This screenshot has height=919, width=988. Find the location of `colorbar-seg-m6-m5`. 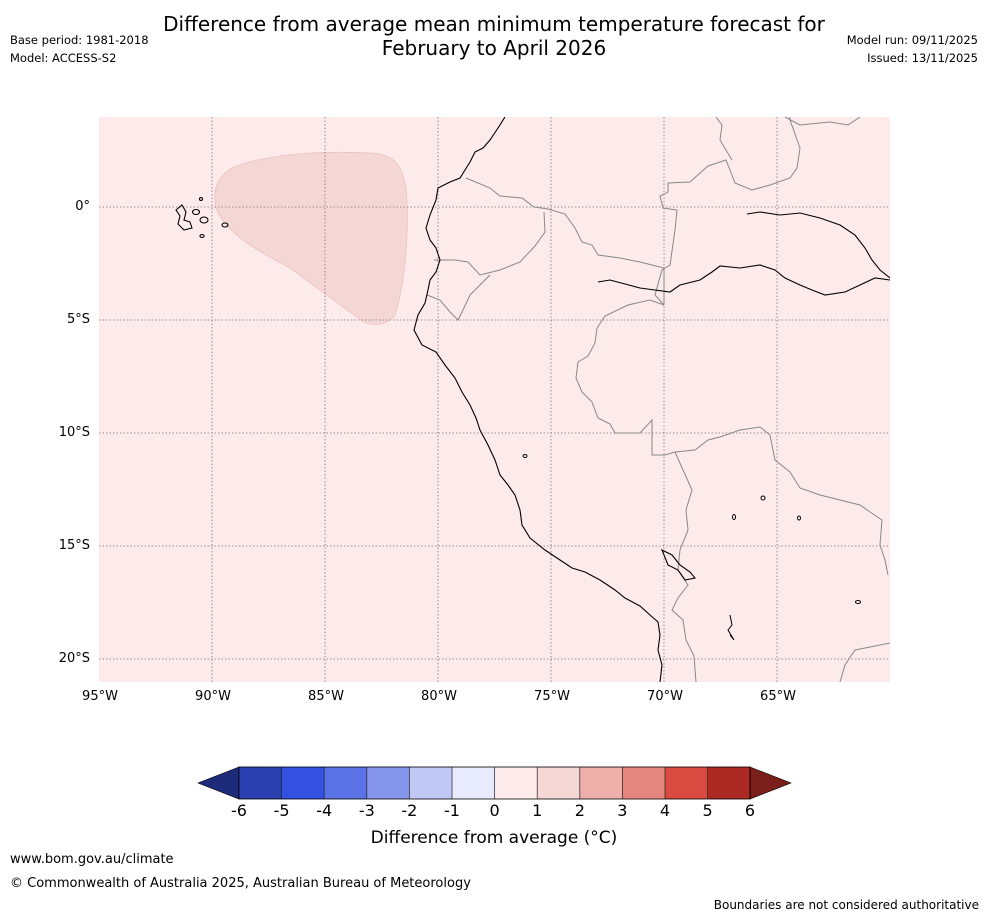

colorbar-seg-m6-m5 is located at coordinates (260, 783).